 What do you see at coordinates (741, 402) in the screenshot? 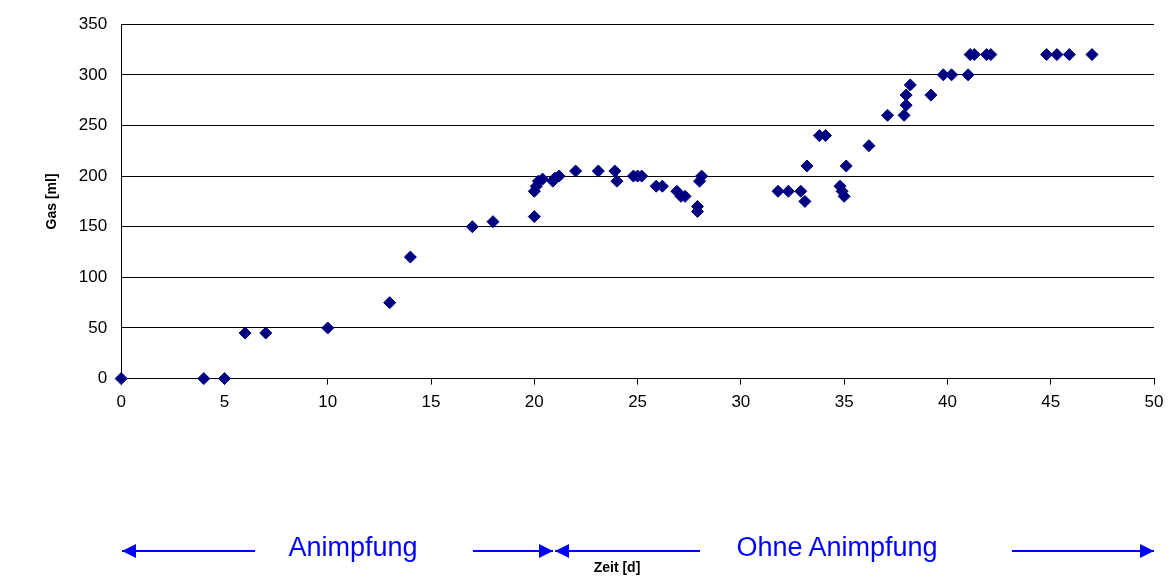
I see `x-tick-label: 30` at bounding box center [741, 402].